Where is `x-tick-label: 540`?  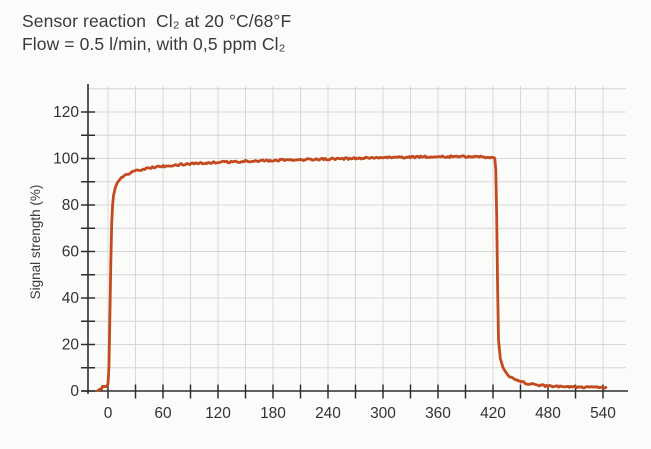 x-tick-label: 540 is located at coordinates (603, 413).